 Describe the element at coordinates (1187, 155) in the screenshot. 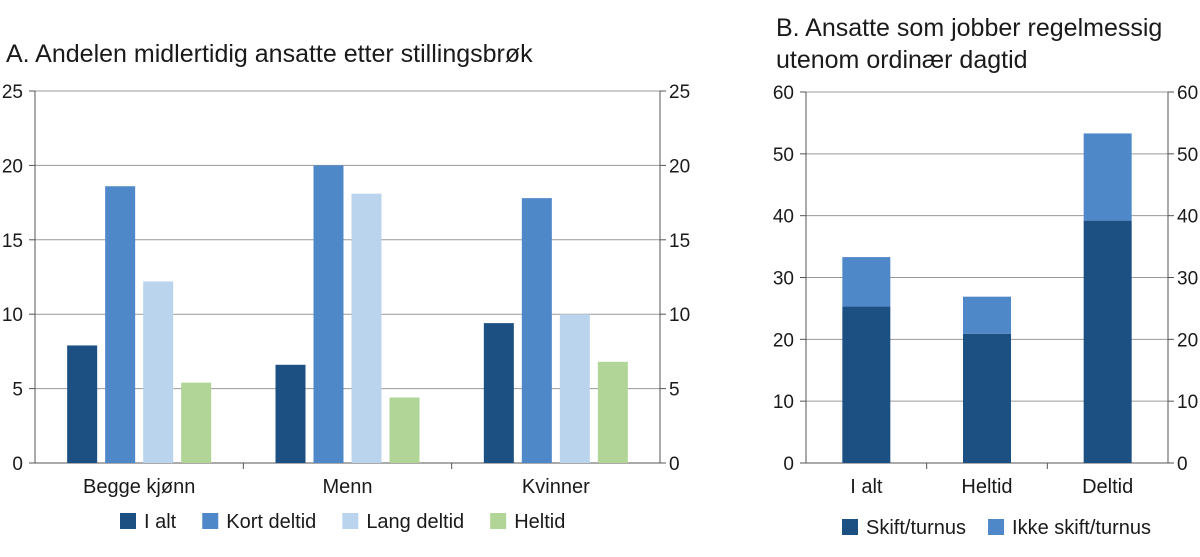

I see `y-tick-label-right: 50` at that location.